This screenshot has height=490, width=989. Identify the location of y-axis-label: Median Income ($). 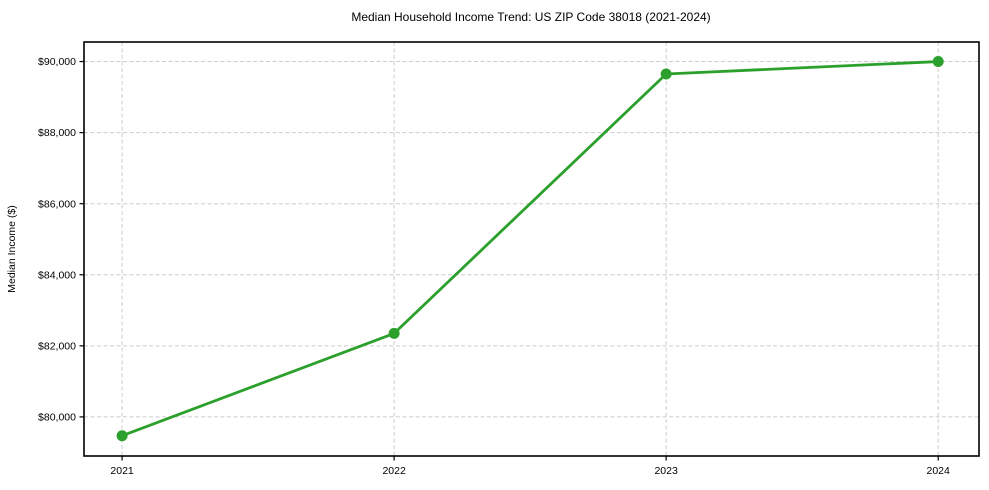
(12, 249).